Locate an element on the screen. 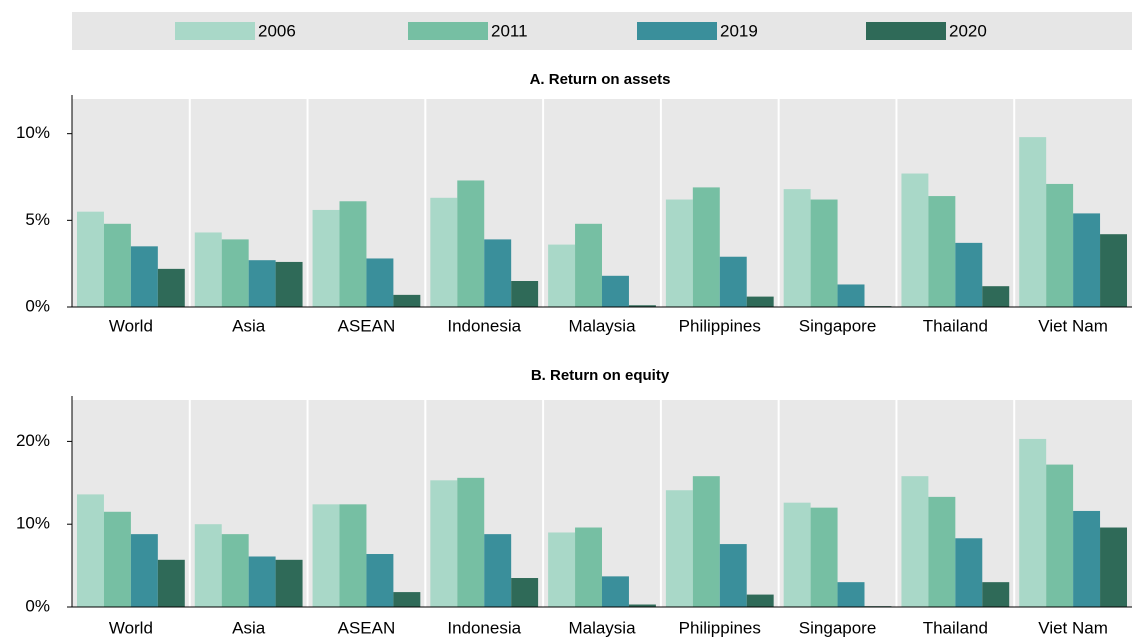  legend-label: 2020 is located at coordinates (968, 30).